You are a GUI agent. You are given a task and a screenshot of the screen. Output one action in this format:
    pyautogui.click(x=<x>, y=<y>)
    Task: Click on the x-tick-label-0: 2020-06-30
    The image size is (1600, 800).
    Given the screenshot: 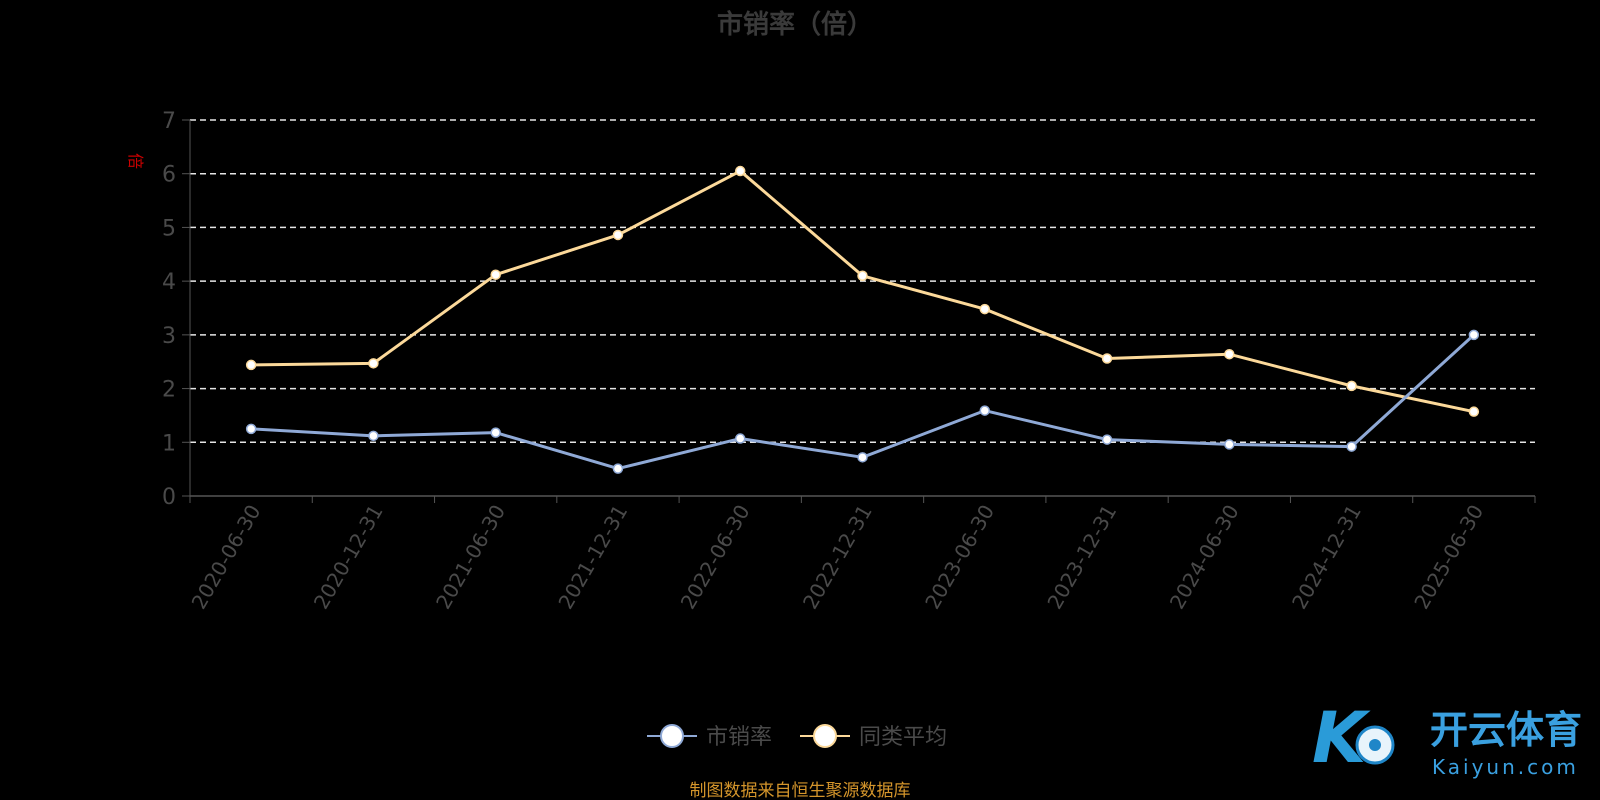 What is the action you would take?
    pyautogui.click(x=226, y=557)
    